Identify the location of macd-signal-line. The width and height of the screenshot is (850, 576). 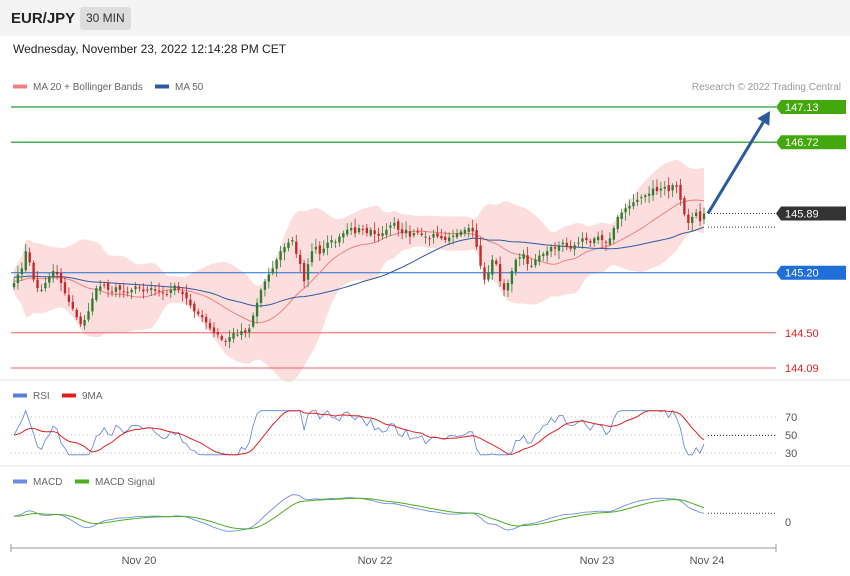
(359, 513).